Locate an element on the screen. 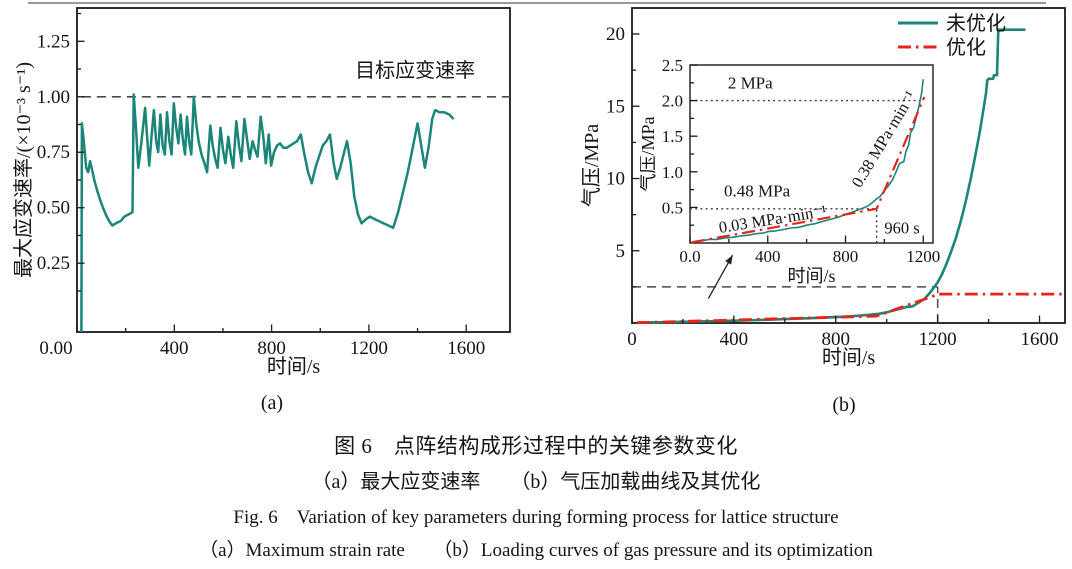  svg-text: 1.5 is located at coordinates (672, 136).